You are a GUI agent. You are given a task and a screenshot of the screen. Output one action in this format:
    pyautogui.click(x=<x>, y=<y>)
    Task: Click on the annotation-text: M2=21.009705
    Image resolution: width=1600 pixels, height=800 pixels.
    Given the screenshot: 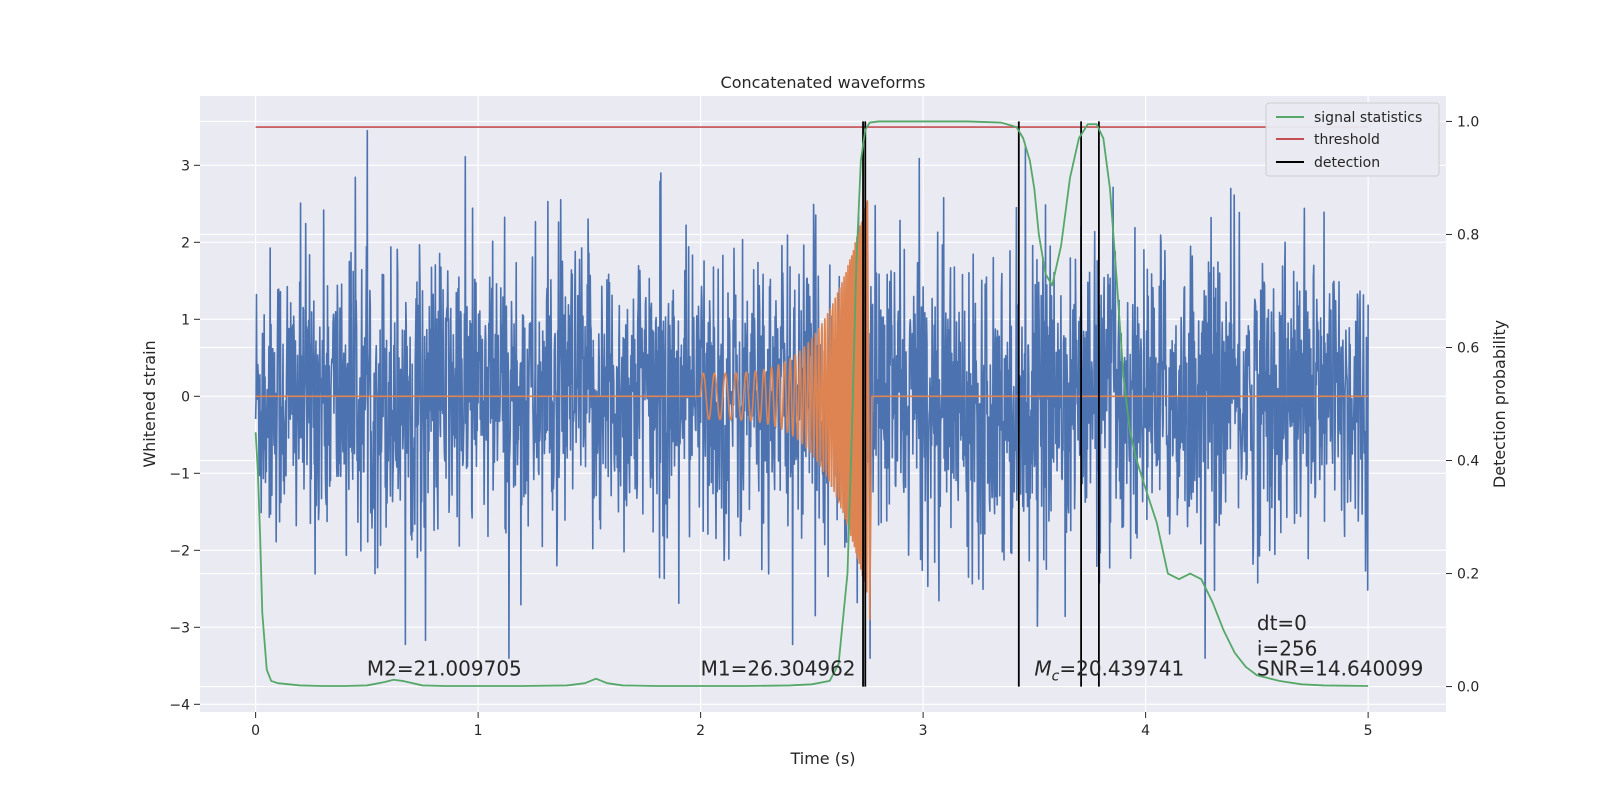 What is the action you would take?
    pyautogui.click(x=444, y=668)
    